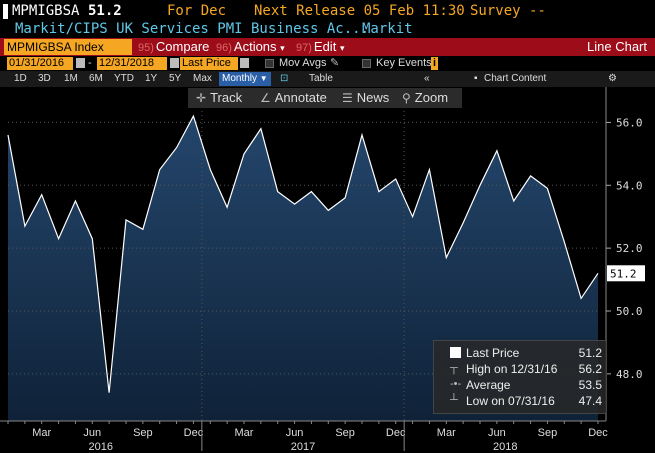 The height and width of the screenshot is (453, 655). What do you see at coordinates (629, 248) in the screenshot?
I see `y-tick-label-2: 52.0` at bounding box center [629, 248].